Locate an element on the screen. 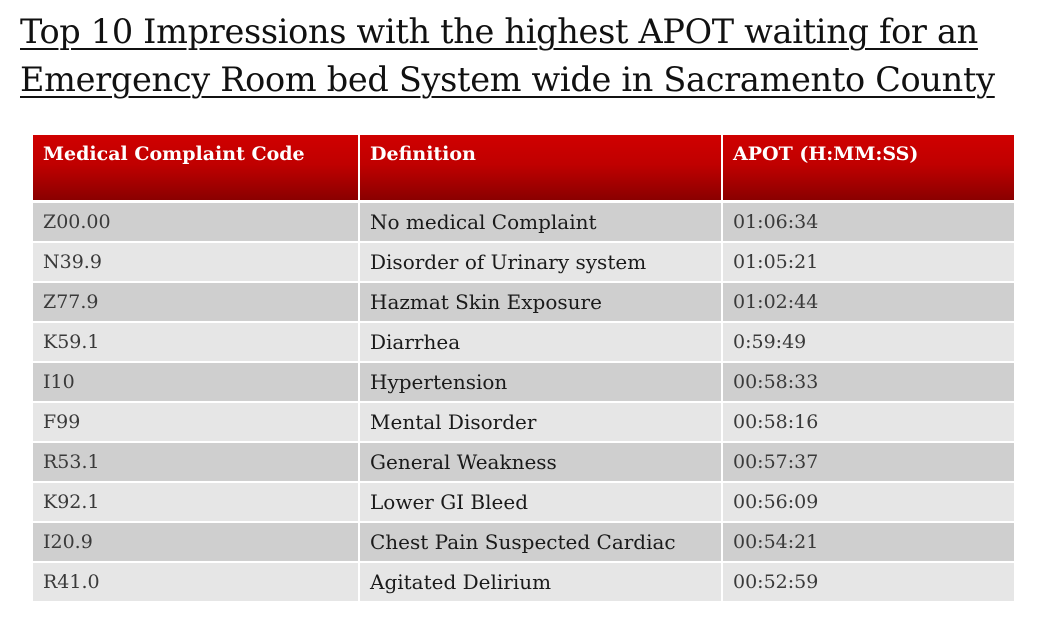  definition-cell: Mental Disorder is located at coordinates (541, 423).